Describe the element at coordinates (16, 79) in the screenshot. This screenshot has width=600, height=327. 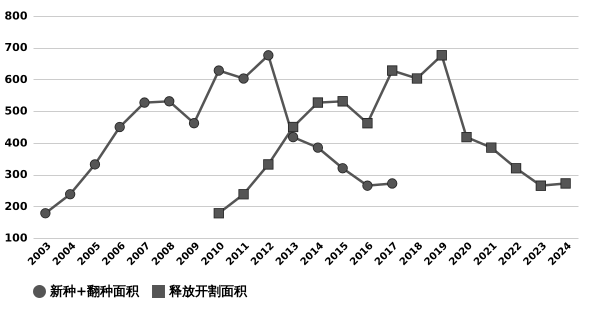
I see `y-tick-label: 600` at that location.